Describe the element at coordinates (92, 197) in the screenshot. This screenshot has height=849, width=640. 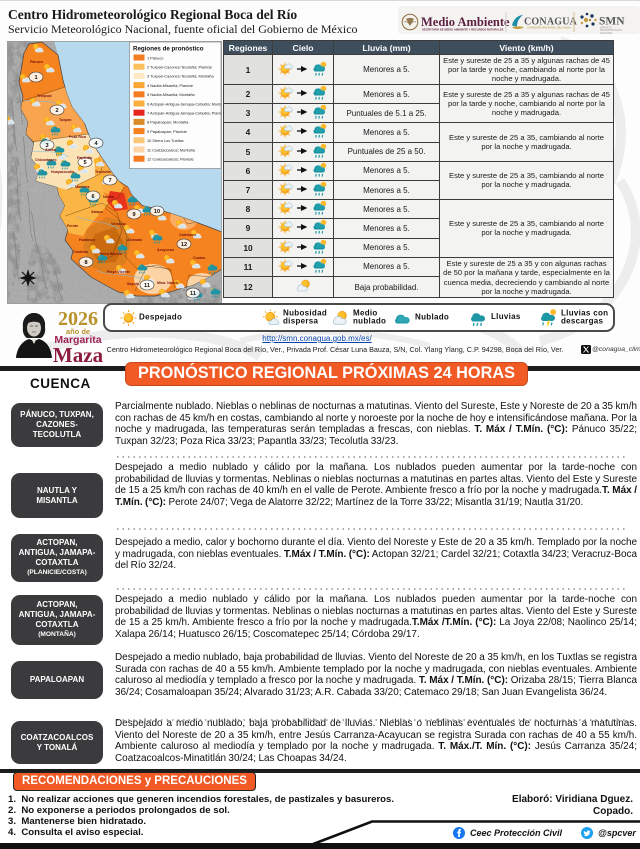
I see `svg-text: 6` at that location.